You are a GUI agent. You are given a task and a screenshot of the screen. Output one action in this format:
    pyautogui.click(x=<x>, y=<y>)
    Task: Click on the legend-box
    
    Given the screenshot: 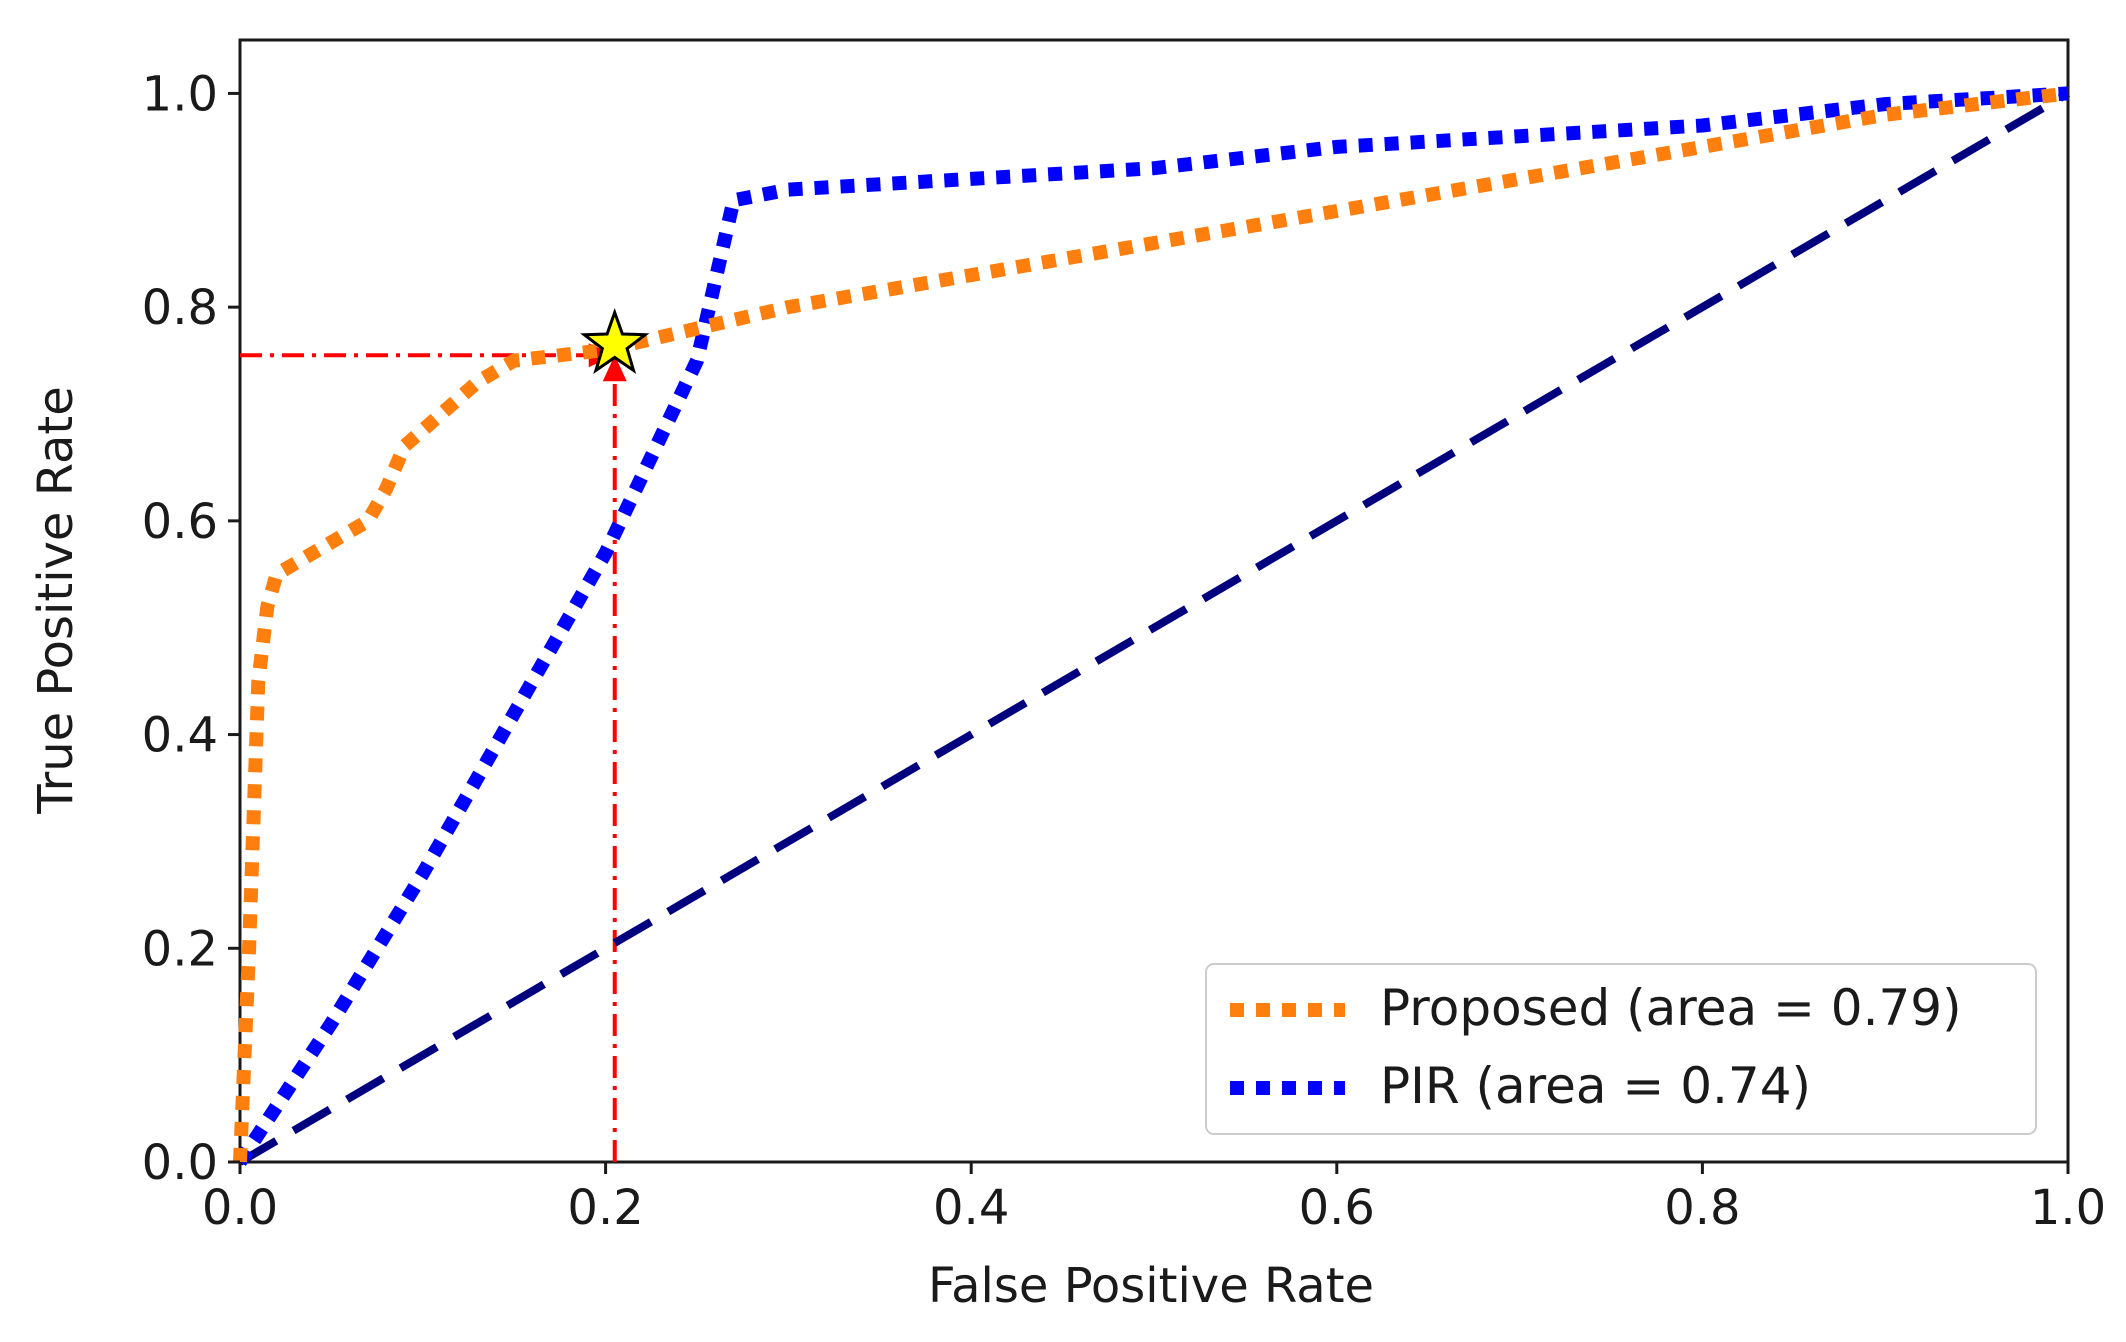 What is the action you would take?
    pyautogui.click(x=1621, y=1049)
    